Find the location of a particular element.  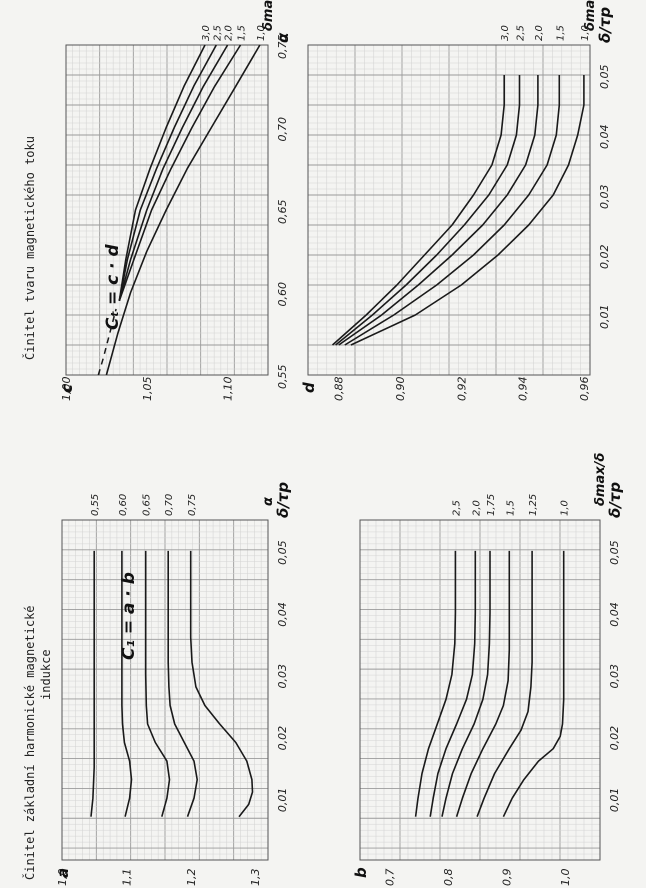

series-label: 1,25 is located at coordinates (533, 505).